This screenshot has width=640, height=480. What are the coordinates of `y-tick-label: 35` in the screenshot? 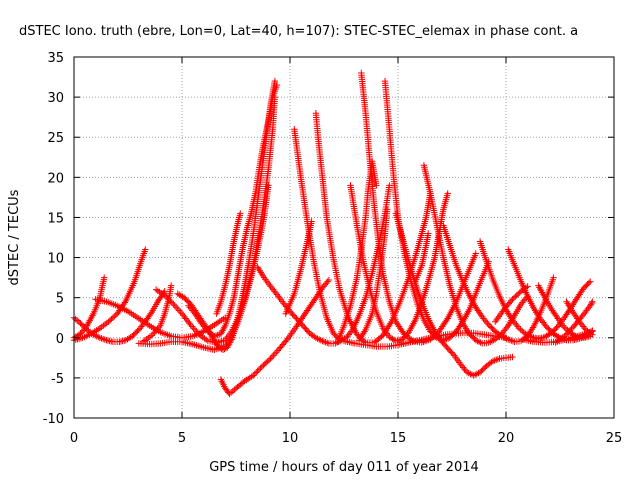 It's located at (55, 58).